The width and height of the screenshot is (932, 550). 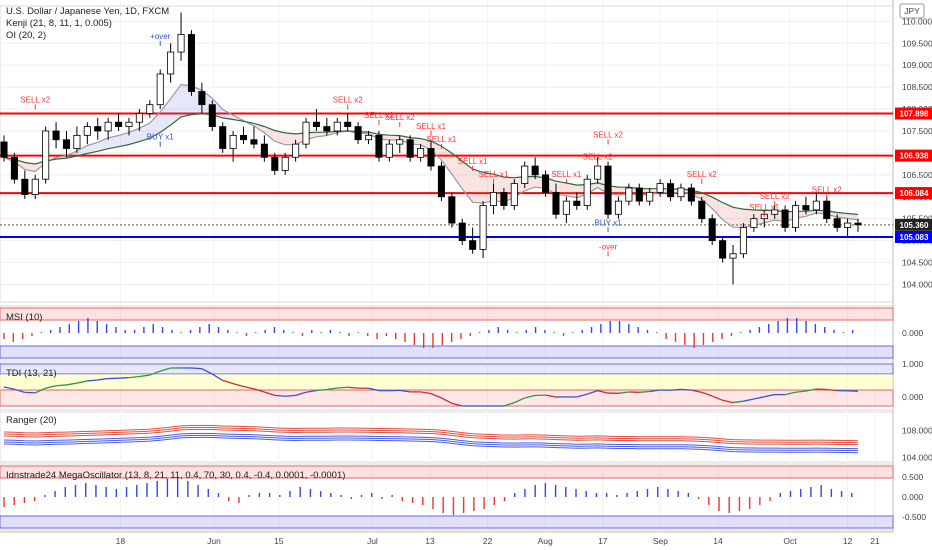 I want to click on tdi-mid-zone, so click(x=446, y=382).